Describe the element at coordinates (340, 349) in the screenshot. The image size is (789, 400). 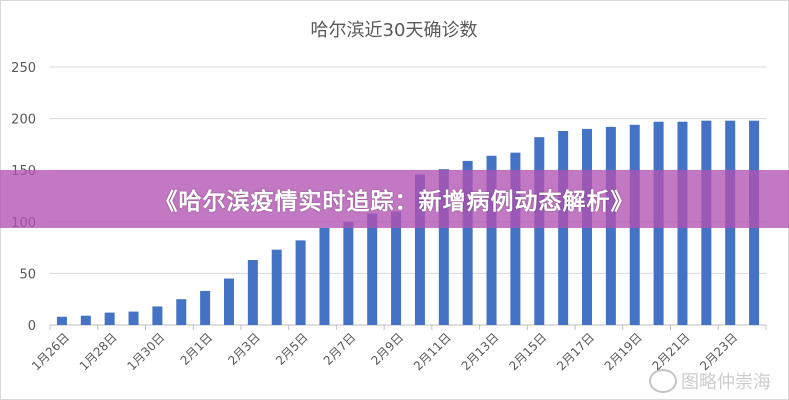
I see `x-tick-label: 2月7日` at that location.